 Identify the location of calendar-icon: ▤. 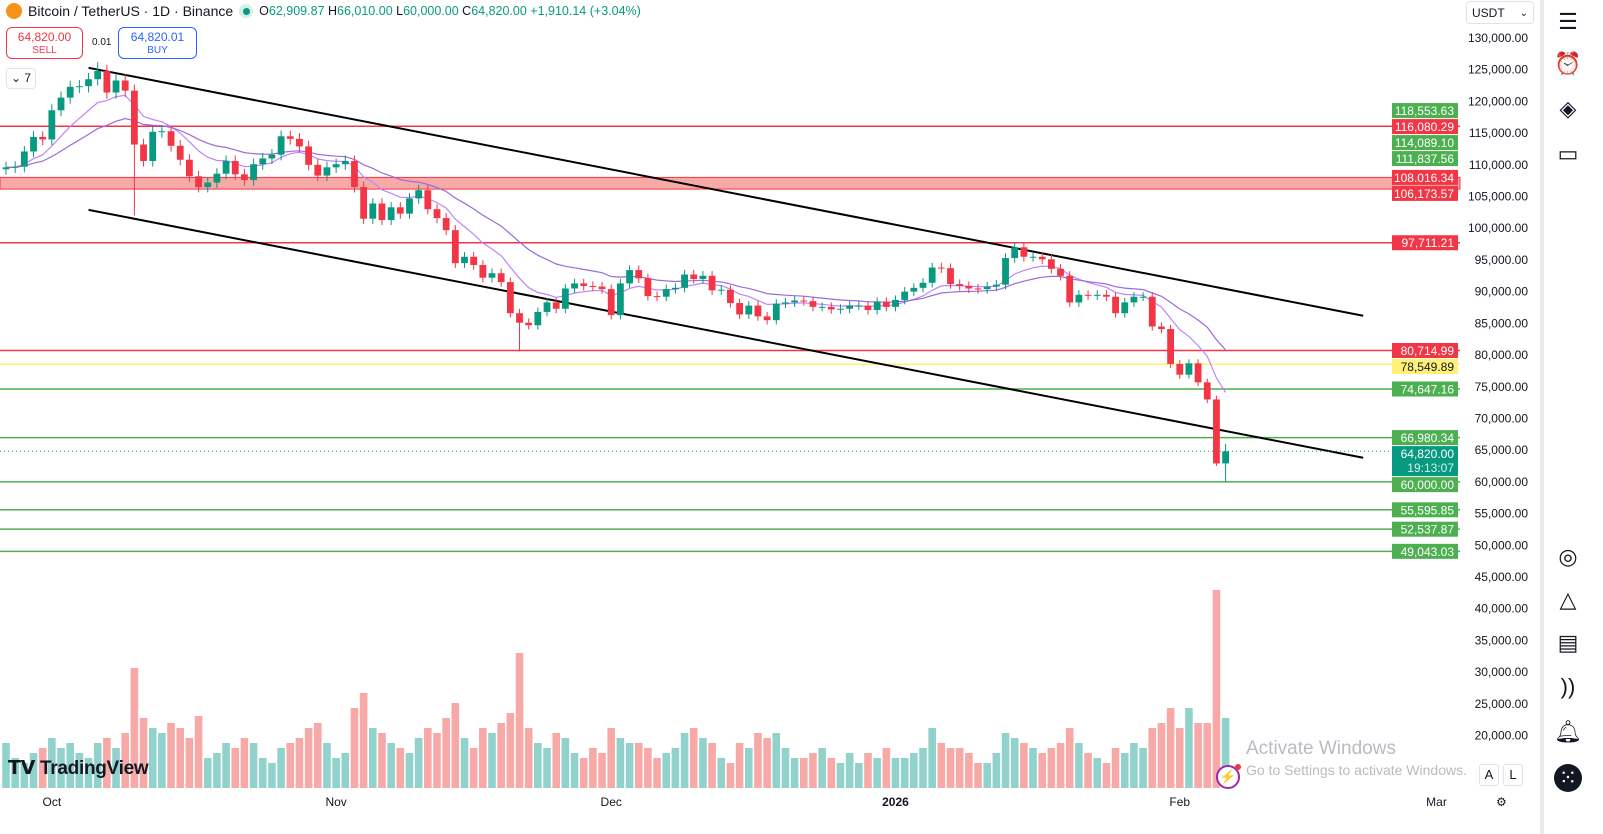
(1568, 642).